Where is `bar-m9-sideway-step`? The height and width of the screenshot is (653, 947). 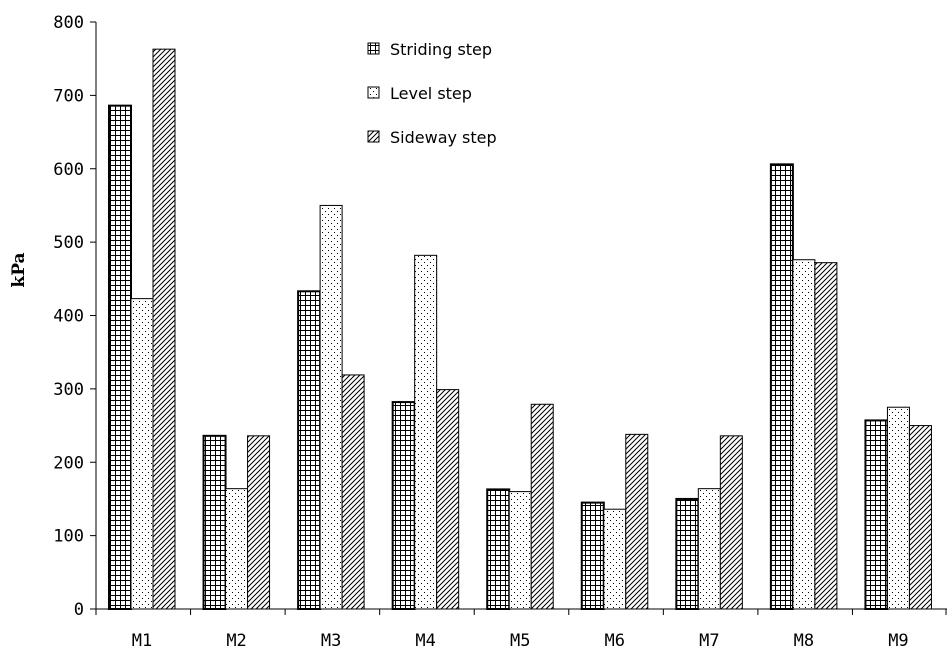
bar-m9-sideway-step is located at coordinates (920, 517).